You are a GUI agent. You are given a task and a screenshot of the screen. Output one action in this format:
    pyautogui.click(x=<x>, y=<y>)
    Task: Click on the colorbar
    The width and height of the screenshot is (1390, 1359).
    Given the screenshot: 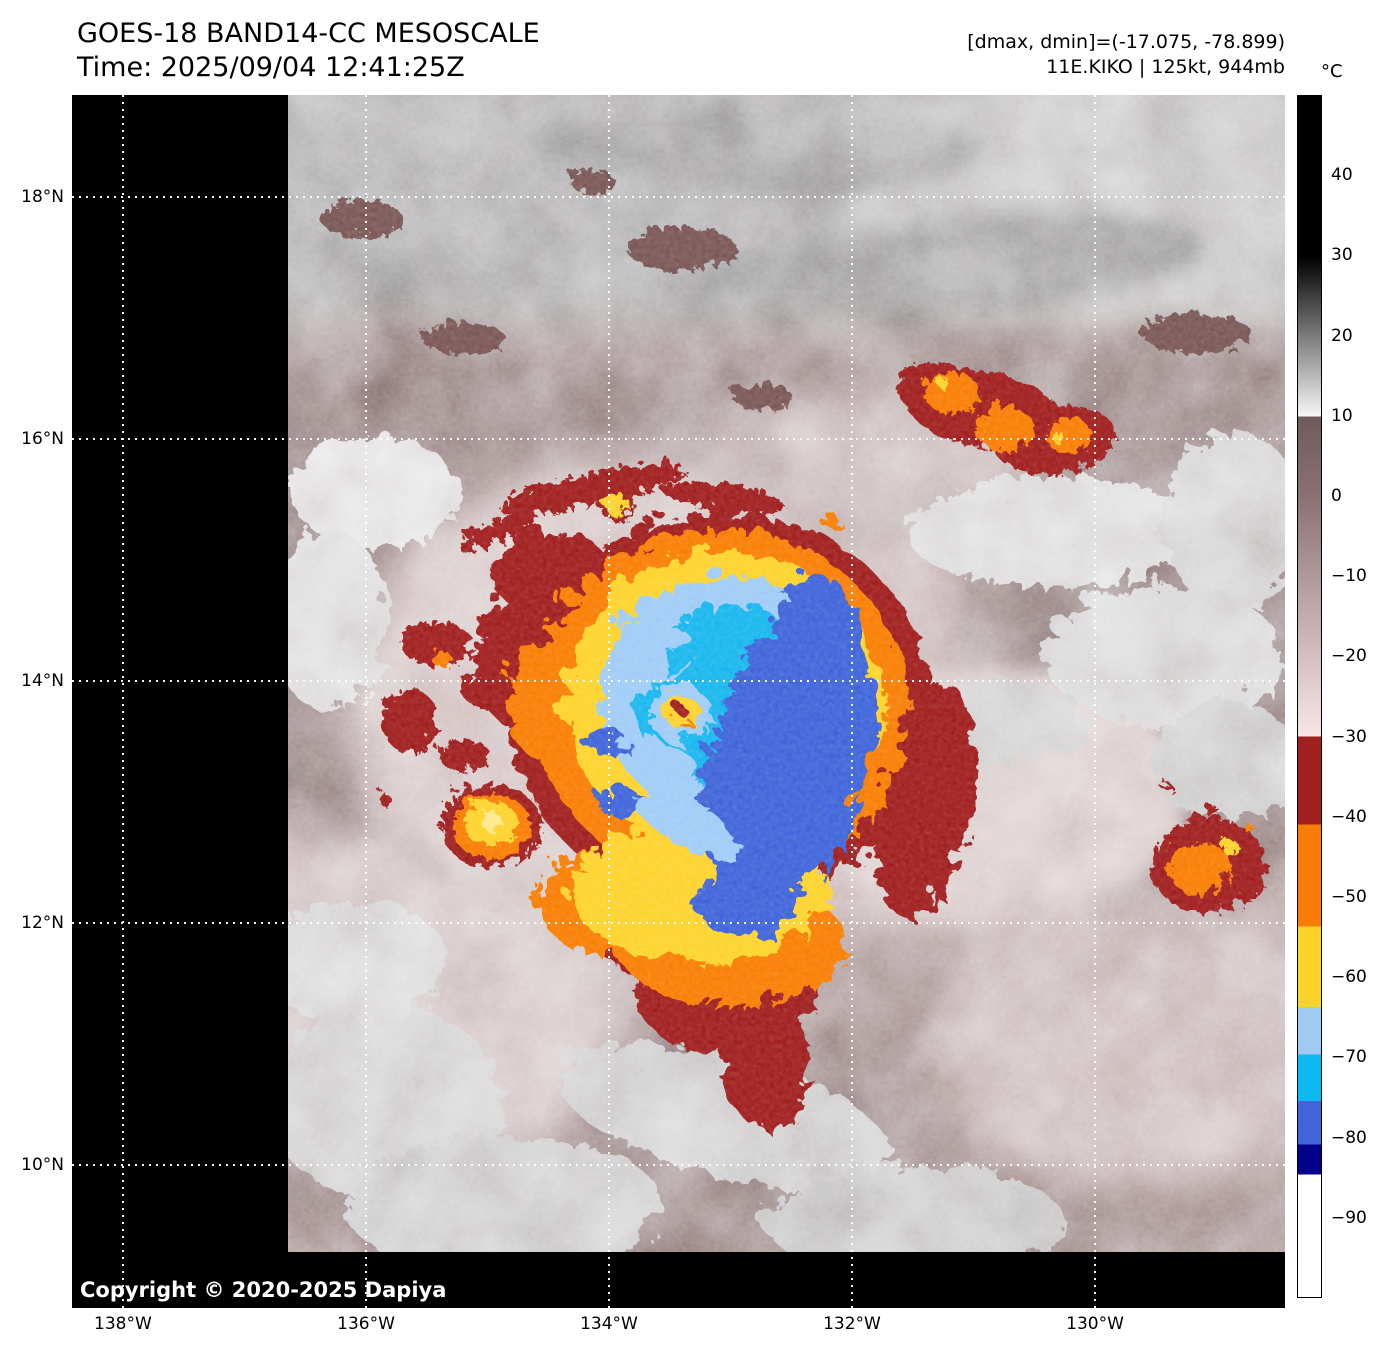 What is the action you would take?
    pyautogui.click(x=1309, y=696)
    